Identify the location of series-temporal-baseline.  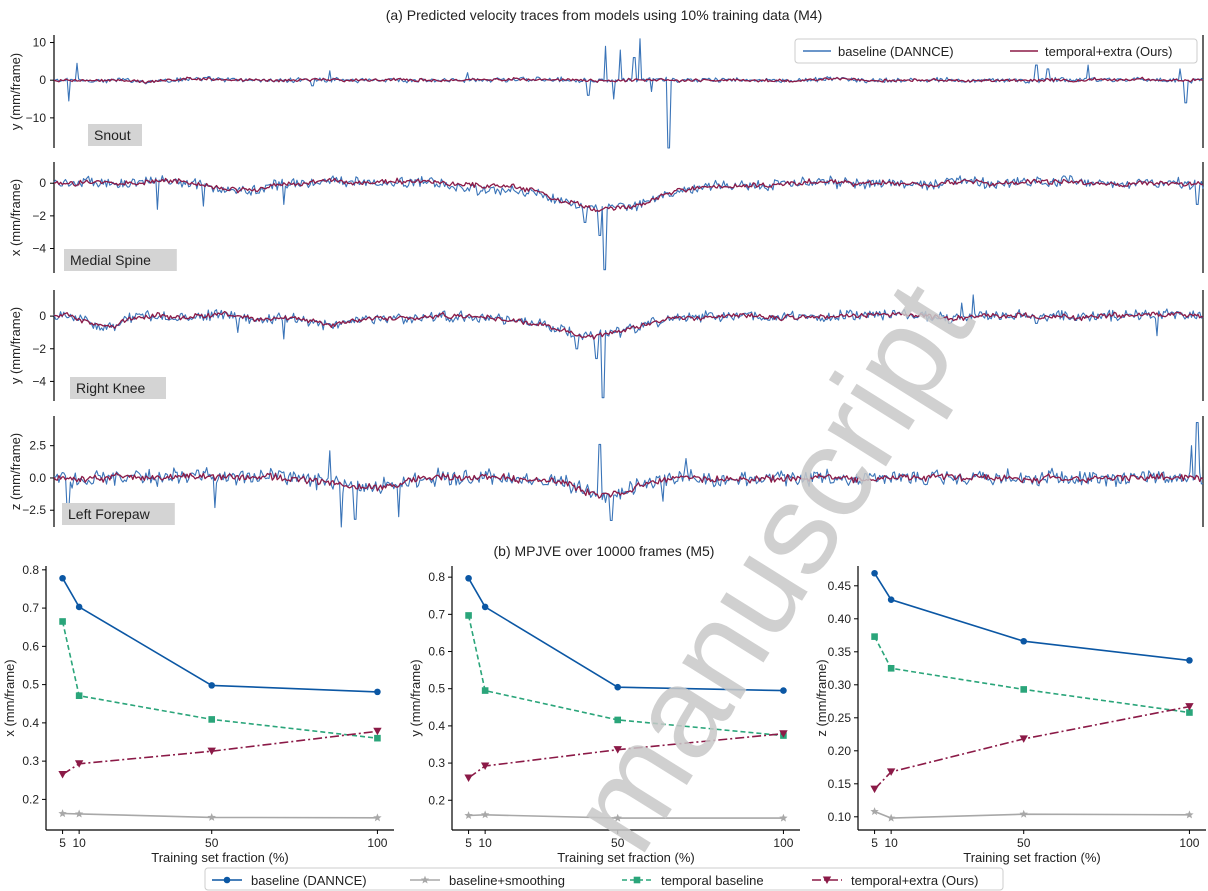
(1032, 674).